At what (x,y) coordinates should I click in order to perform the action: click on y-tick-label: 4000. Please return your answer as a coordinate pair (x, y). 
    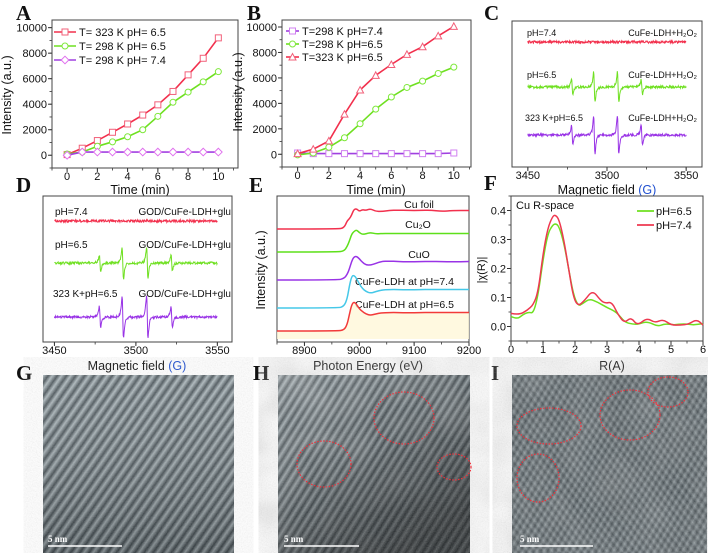
    Looking at the image, I should click on (35, 105).